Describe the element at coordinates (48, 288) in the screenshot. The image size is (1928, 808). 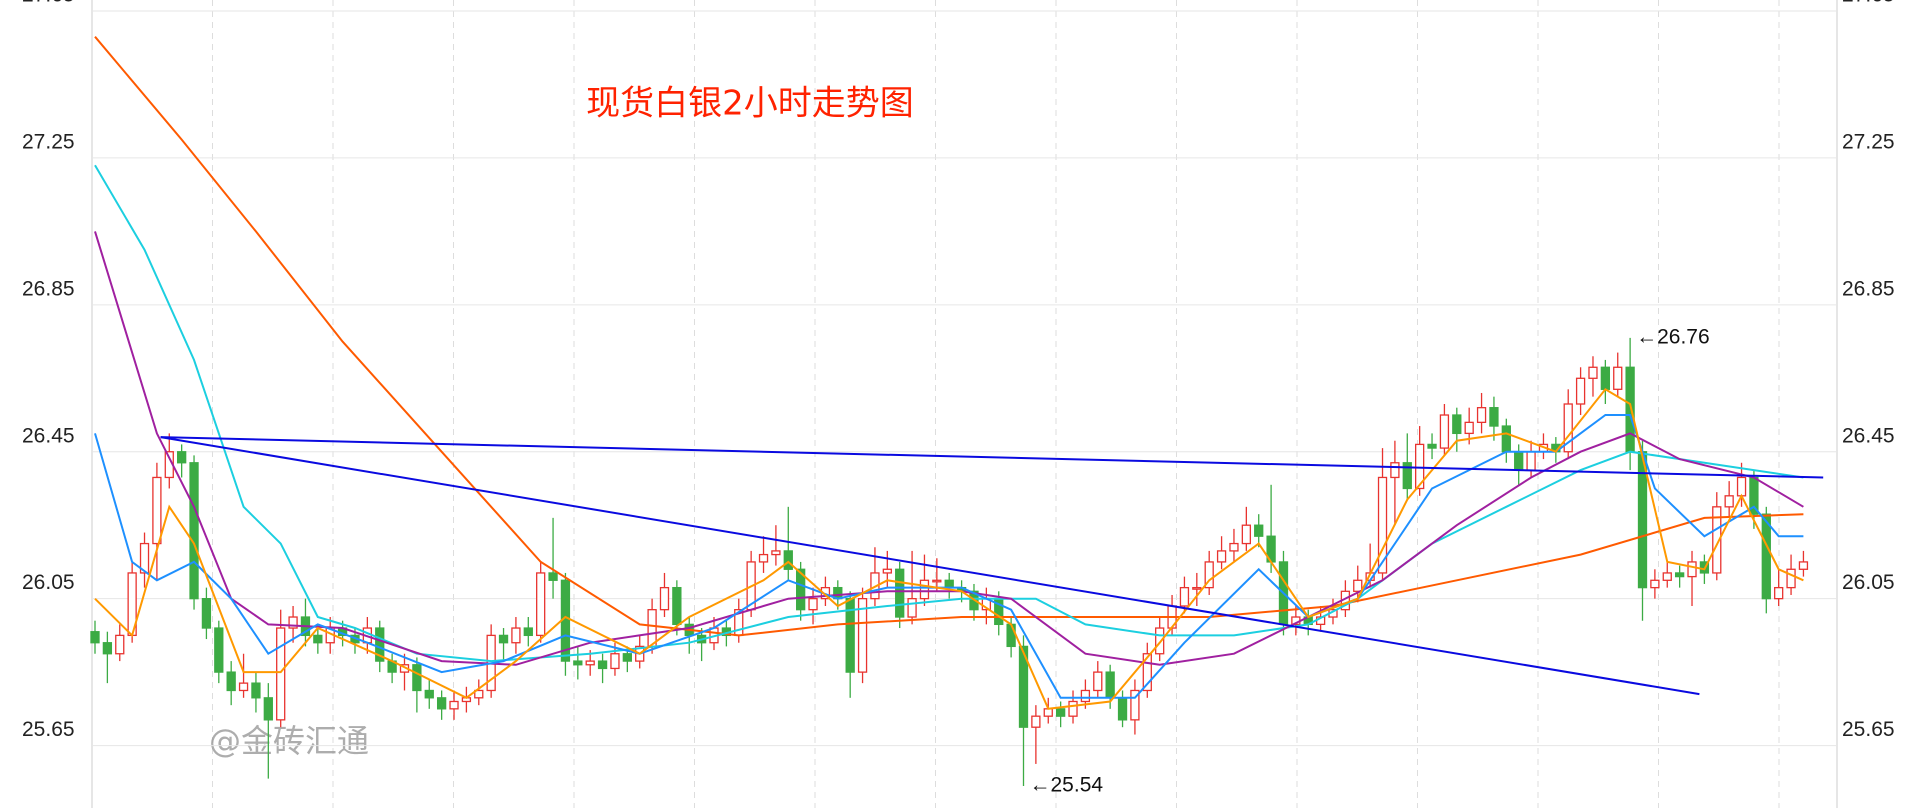
I see `y-tick-label-left: 26.85` at that location.